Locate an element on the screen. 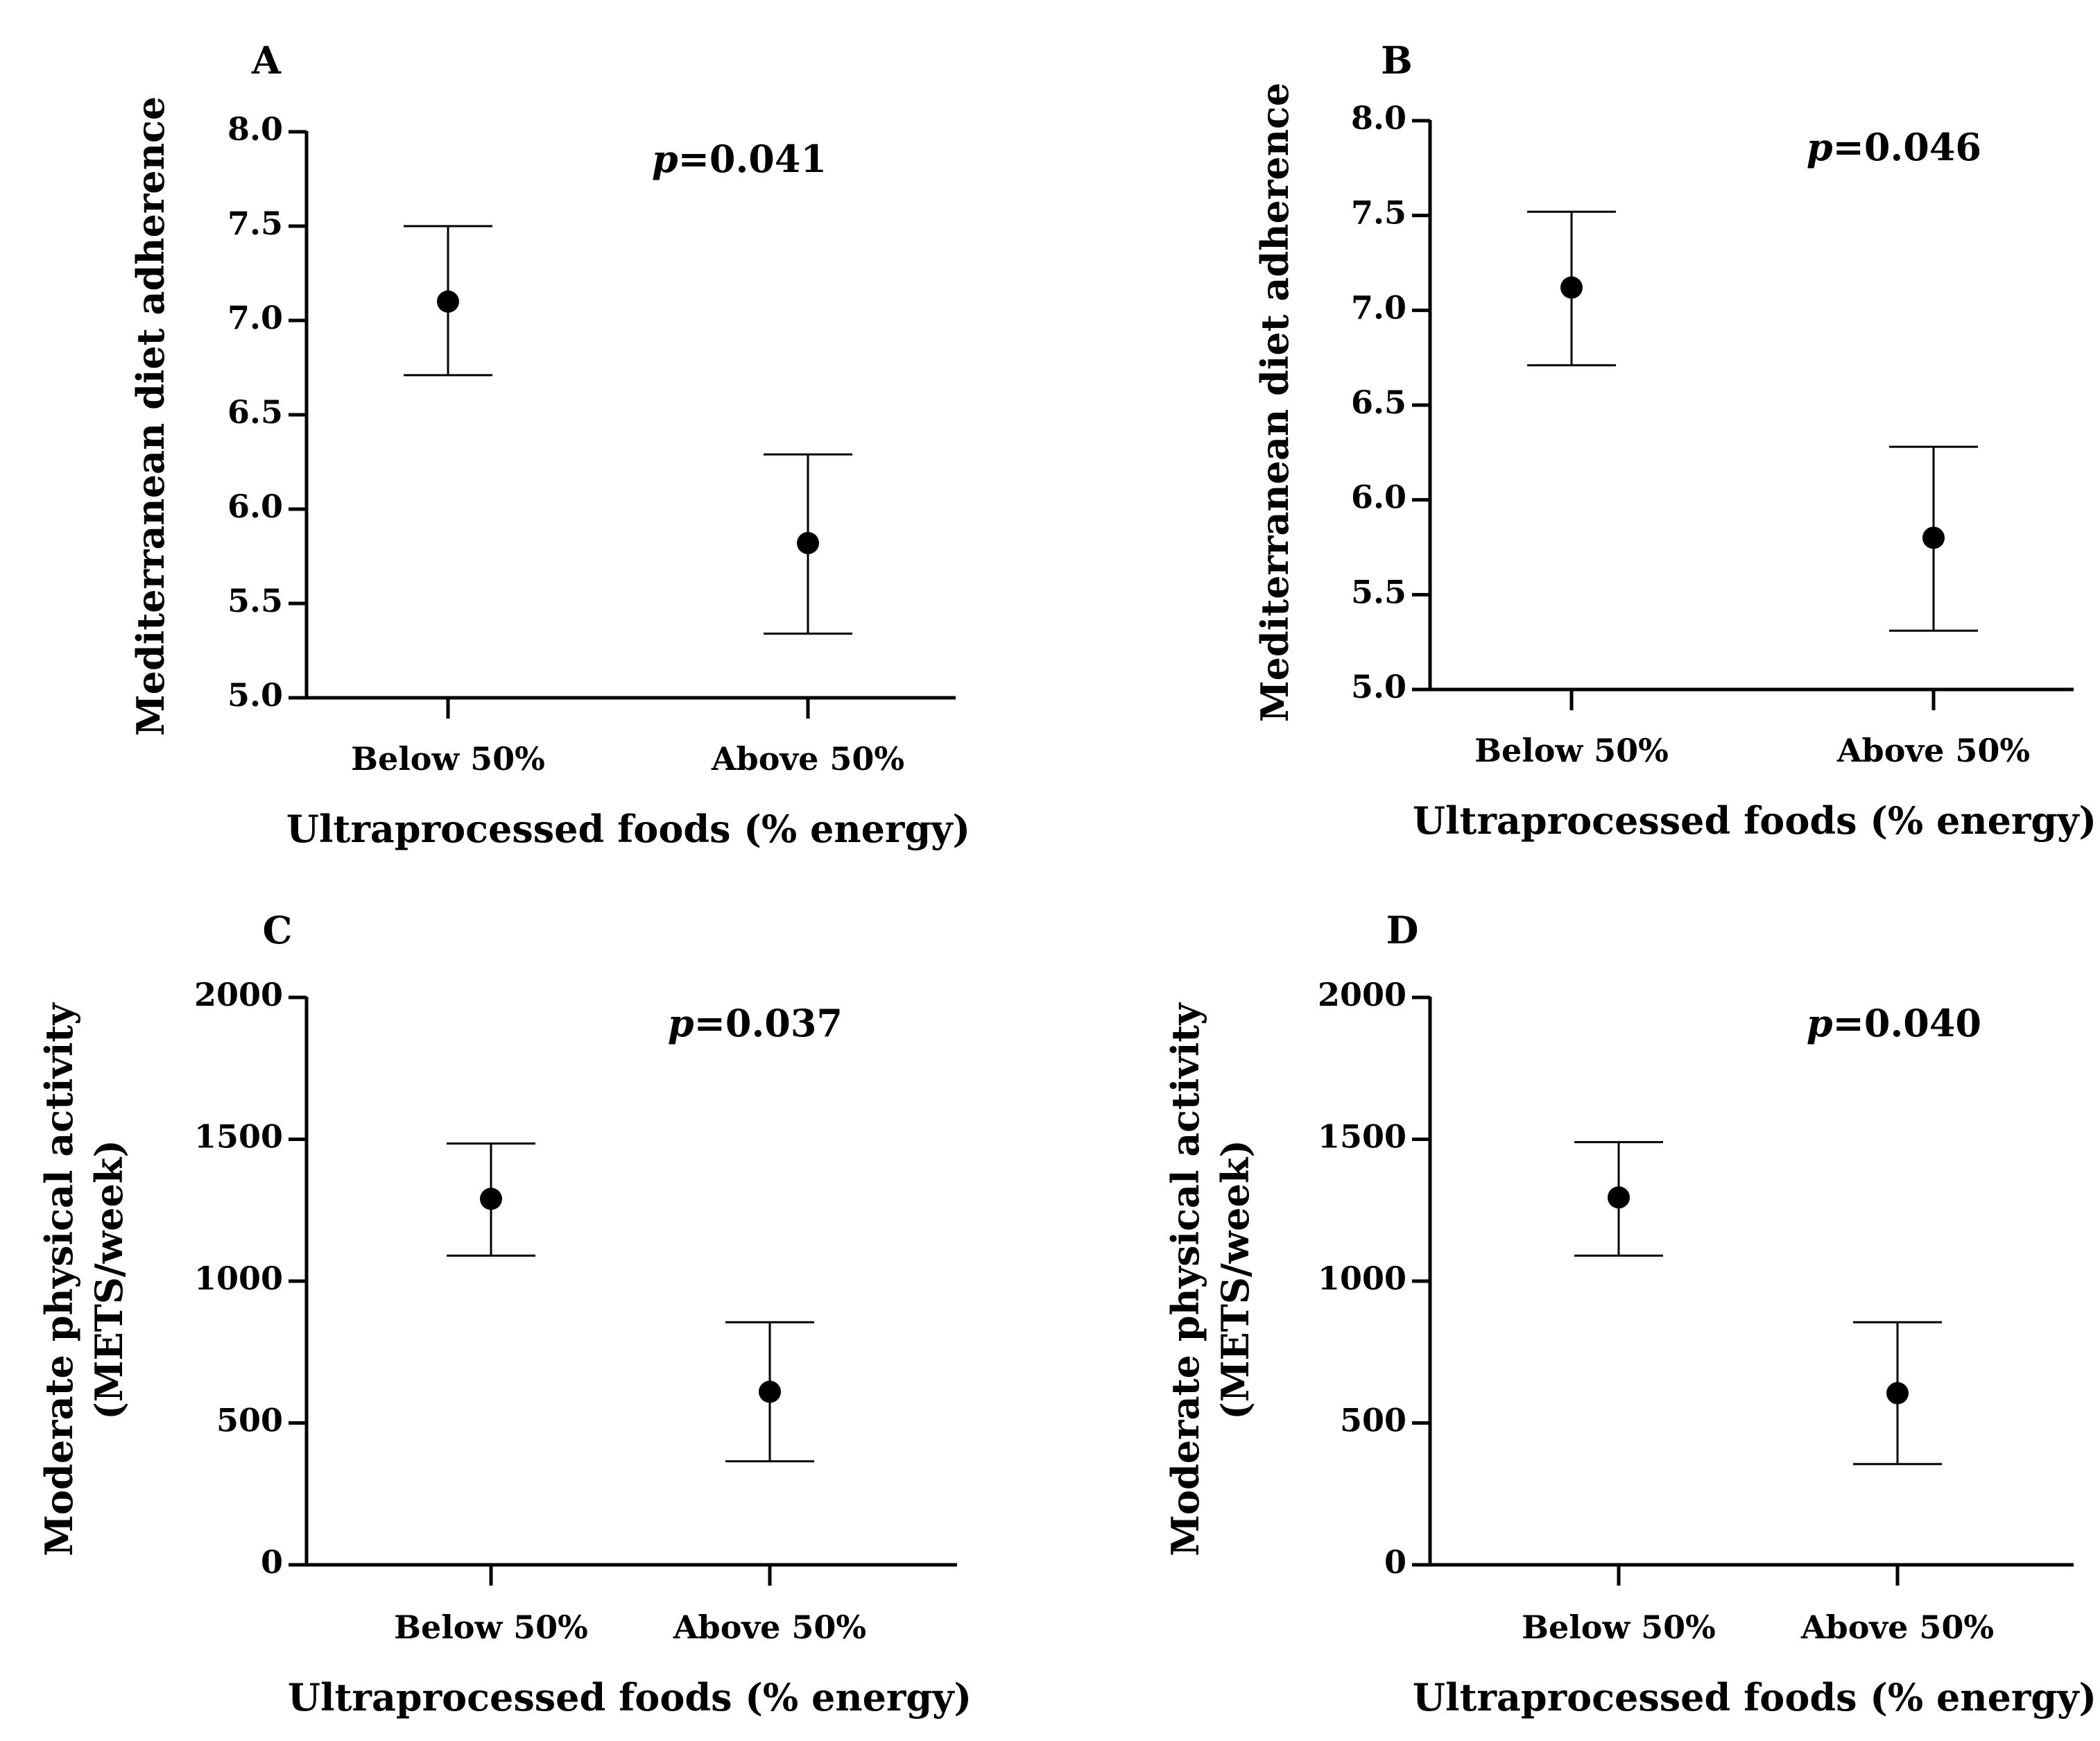 The width and height of the screenshot is (2100, 1741). panel-label: A is located at coordinates (266, 60).